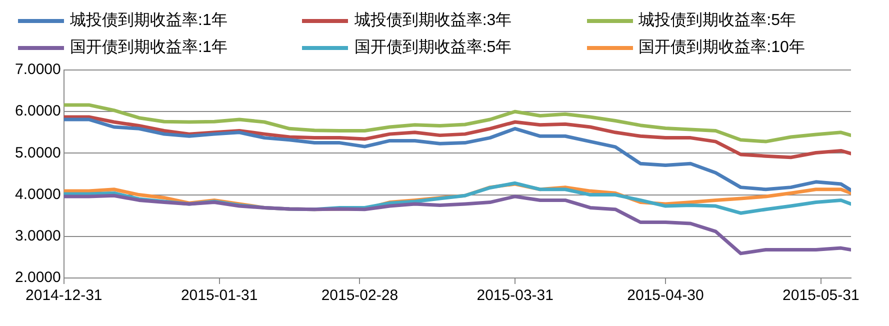  What do you see at coordinates (359, 295) in the screenshot?
I see `x-tick-label: 2015-02-28` at bounding box center [359, 295].